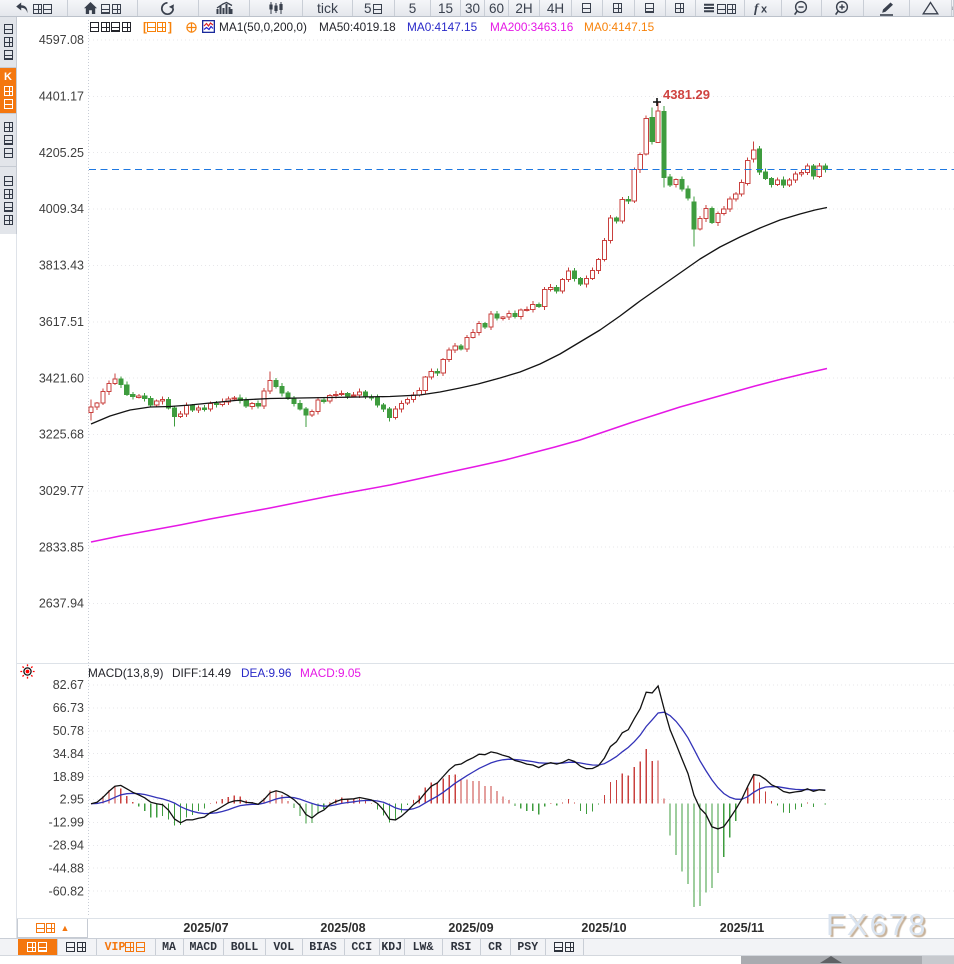 Image resolution: width=954 pixels, height=964 pixels. Describe the element at coordinates (61, 604) in the screenshot. I see `svg-text: 2637.94` at that location.